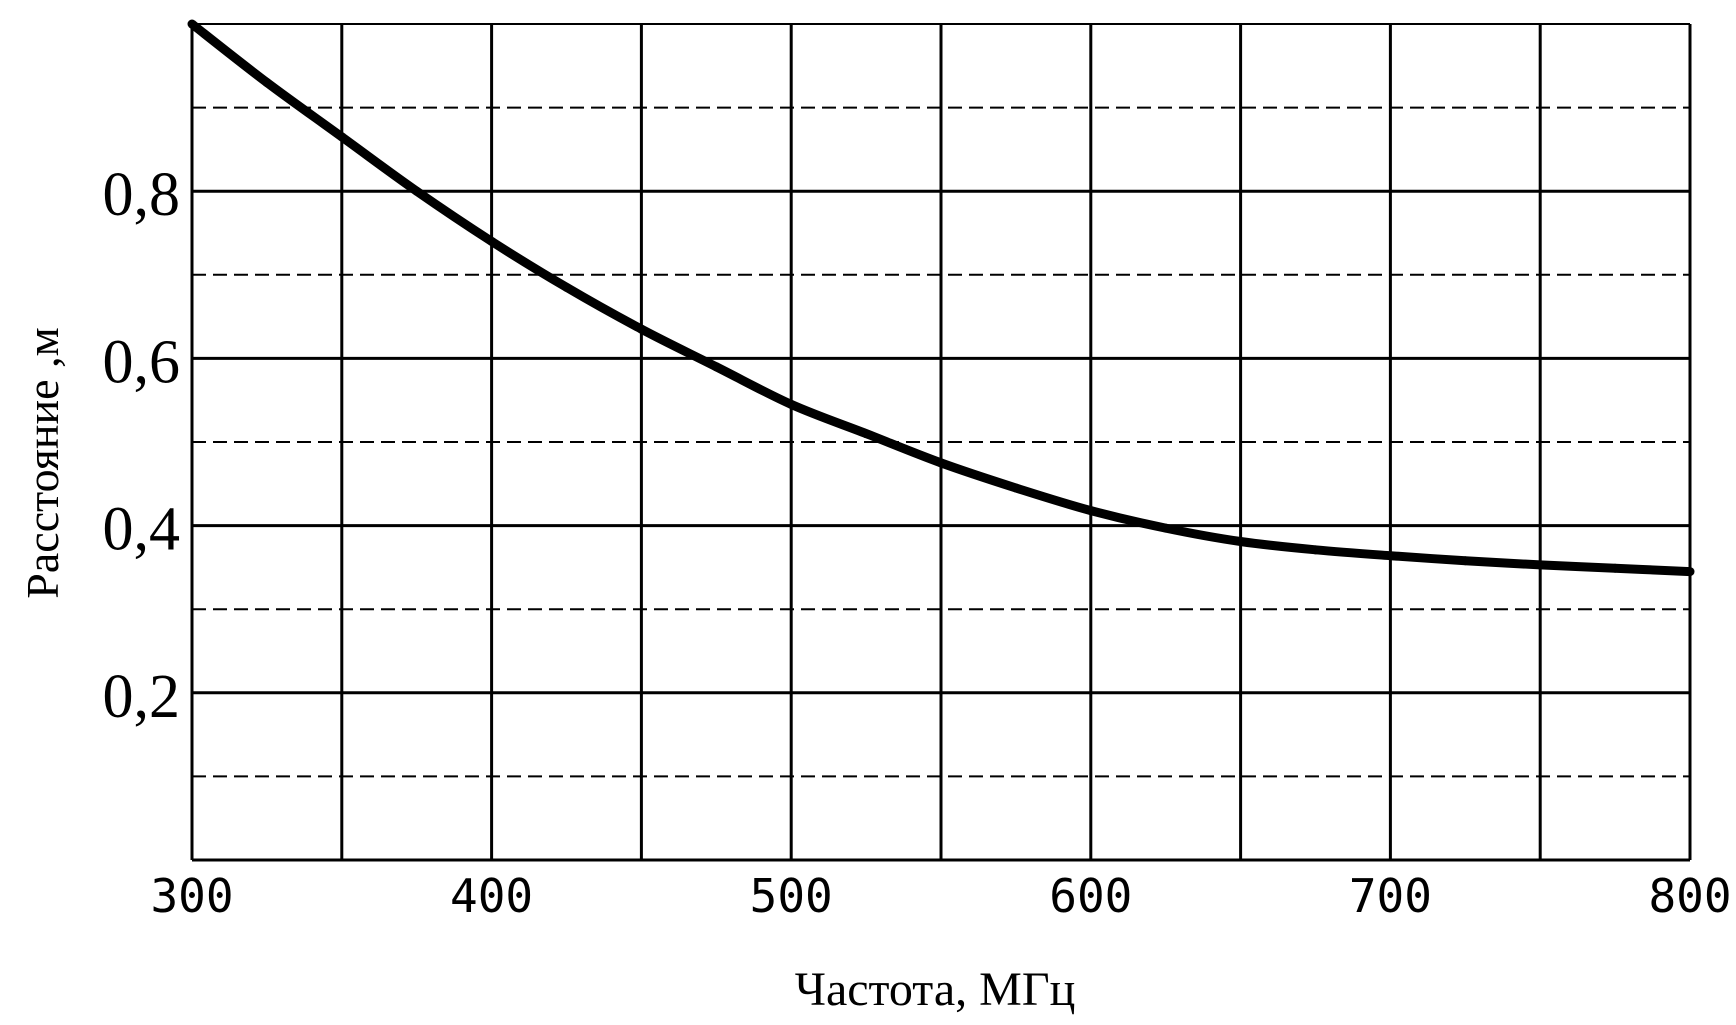 The width and height of the screenshot is (1736, 1025). Describe the element at coordinates (142, 697) in the screenshot. I see `y-tick-label: 0,2` at that location.